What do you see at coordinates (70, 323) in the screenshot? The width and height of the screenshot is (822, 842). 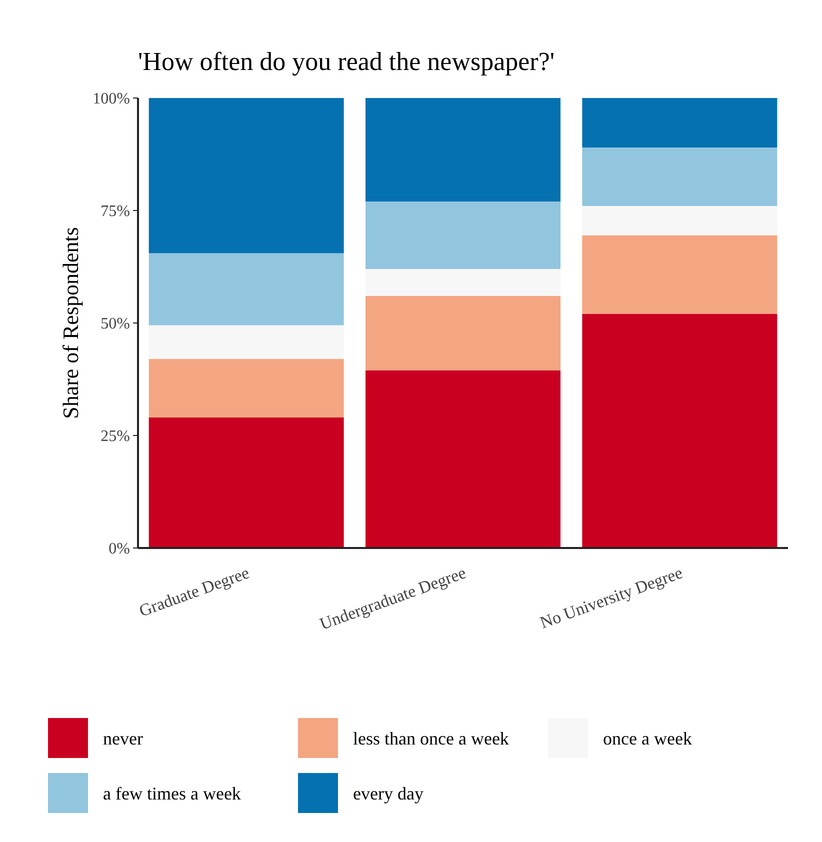 I see `y-axis-title: Share of Respondents` at bounding box center [70, 323].